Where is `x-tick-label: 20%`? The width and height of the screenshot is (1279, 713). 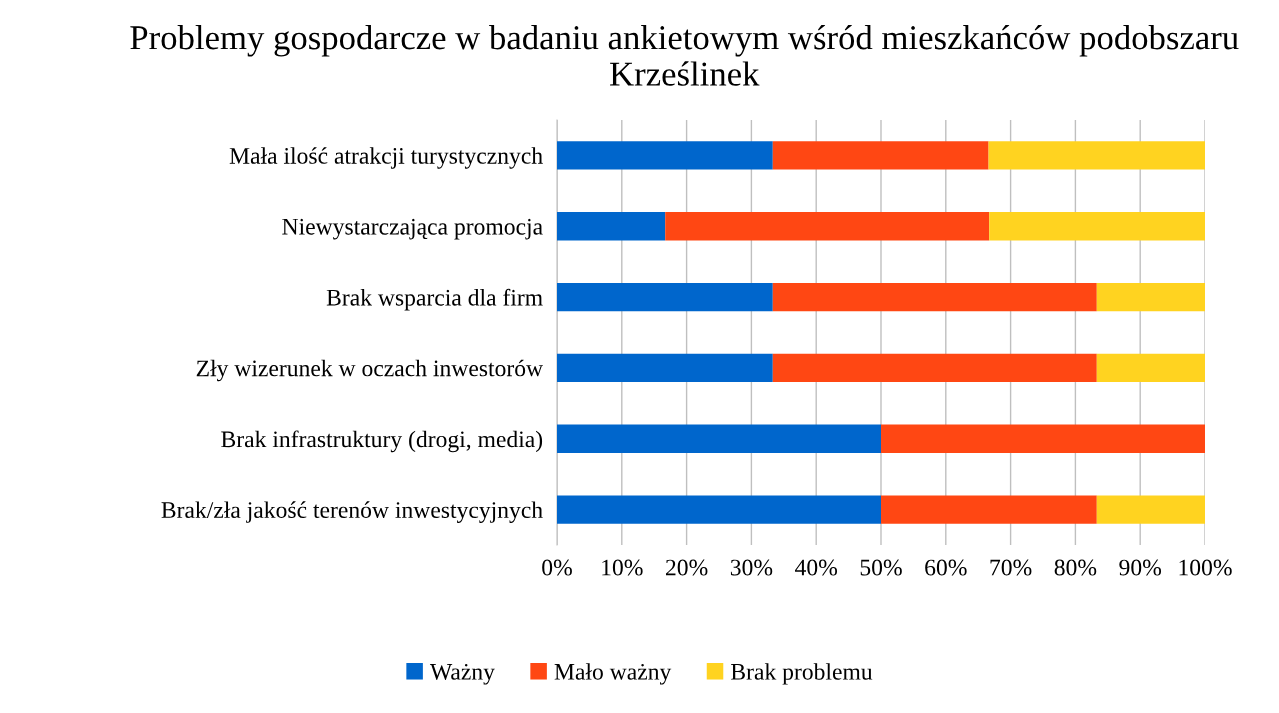
x-tick-label: 20% is located at coordinates (687, 567).